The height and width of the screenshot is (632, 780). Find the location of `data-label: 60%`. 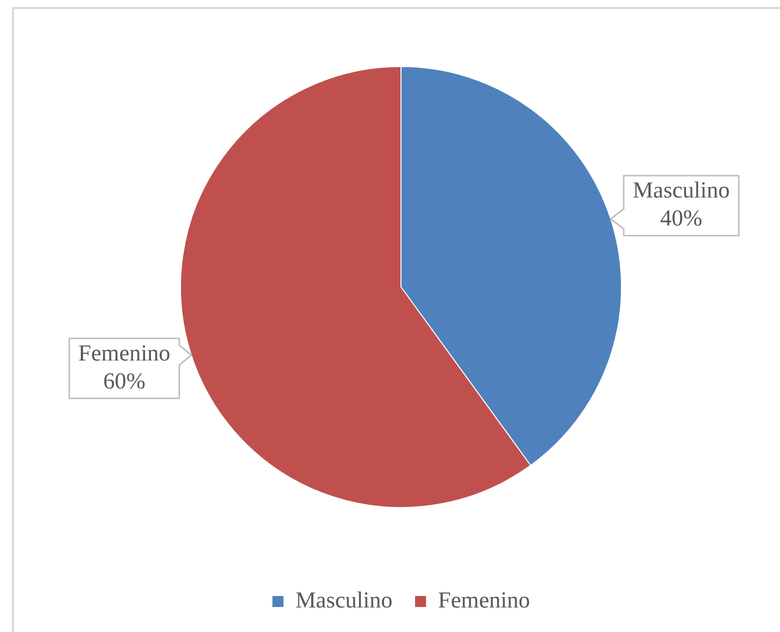

data-label: 60% is located at coordinates (124, 381).